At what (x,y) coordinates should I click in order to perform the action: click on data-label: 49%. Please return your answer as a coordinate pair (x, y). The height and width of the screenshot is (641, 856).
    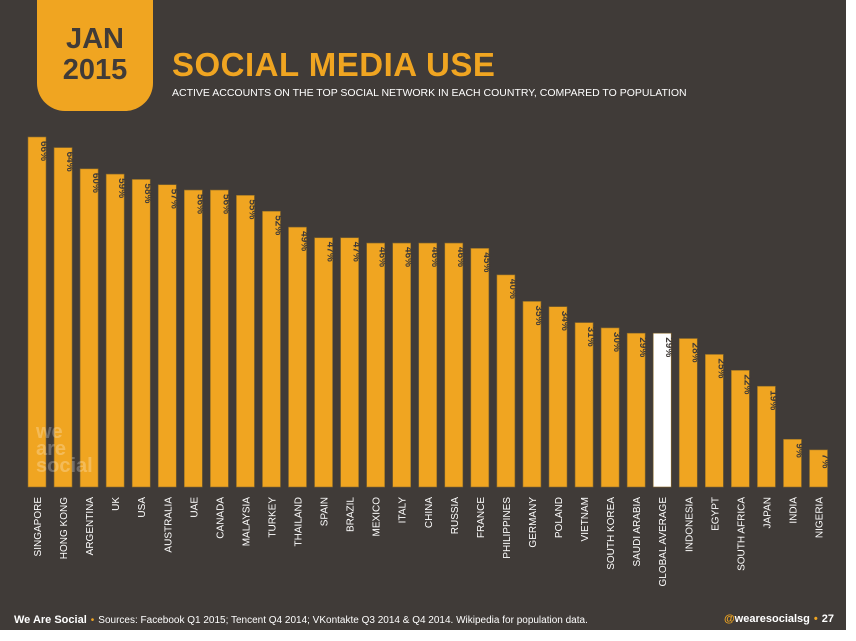
    Looking at the image, I should click on (304, 241).